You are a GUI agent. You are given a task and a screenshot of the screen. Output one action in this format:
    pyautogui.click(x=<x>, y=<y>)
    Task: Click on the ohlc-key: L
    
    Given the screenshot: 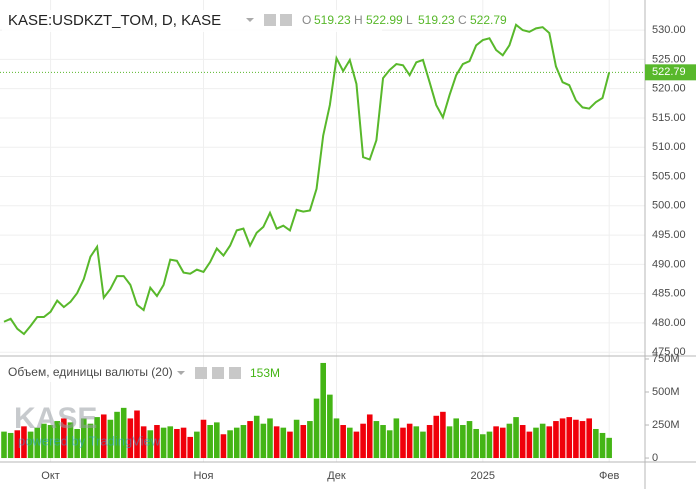 What is the action you would take?
    pyautogui.click(x=409, y=20)
    